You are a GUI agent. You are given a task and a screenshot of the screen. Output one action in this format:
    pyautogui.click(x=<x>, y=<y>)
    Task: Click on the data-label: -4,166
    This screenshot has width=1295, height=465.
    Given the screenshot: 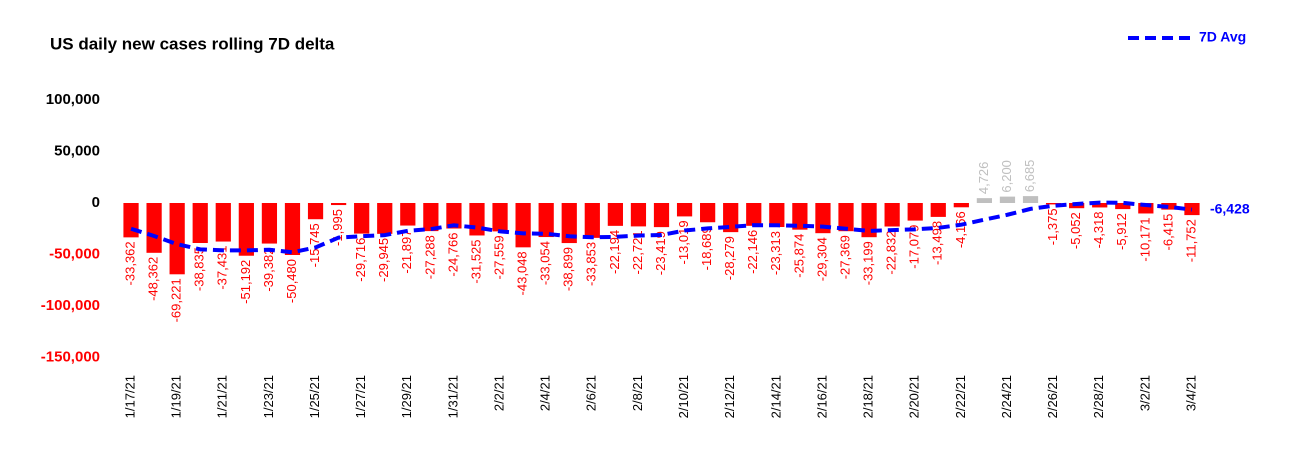 What is the action you would take?
    pyautogui.click(x=960, y=229)
    